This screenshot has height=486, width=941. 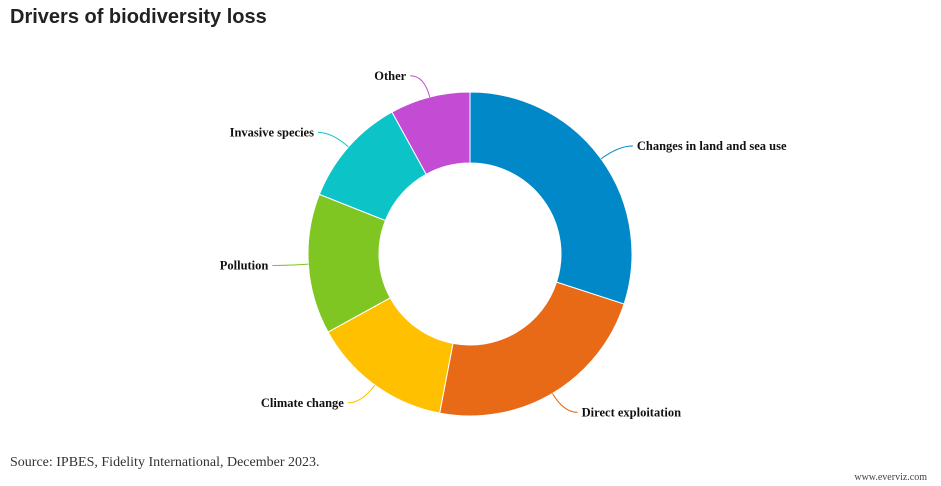 I want to click on label-invasive-species: Invasive species, so click(x=272, y=132).